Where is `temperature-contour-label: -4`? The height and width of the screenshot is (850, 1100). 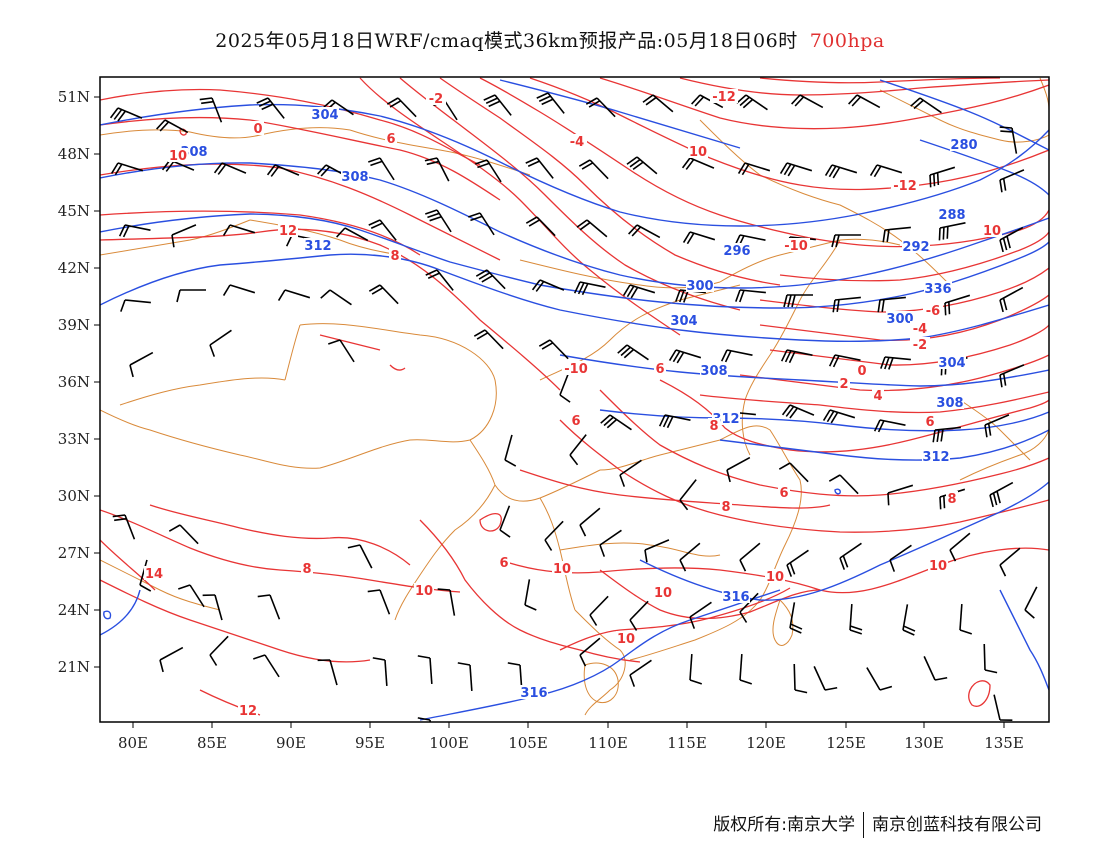
temperature-contour-label: -4 is located at coordinates (920, 329).